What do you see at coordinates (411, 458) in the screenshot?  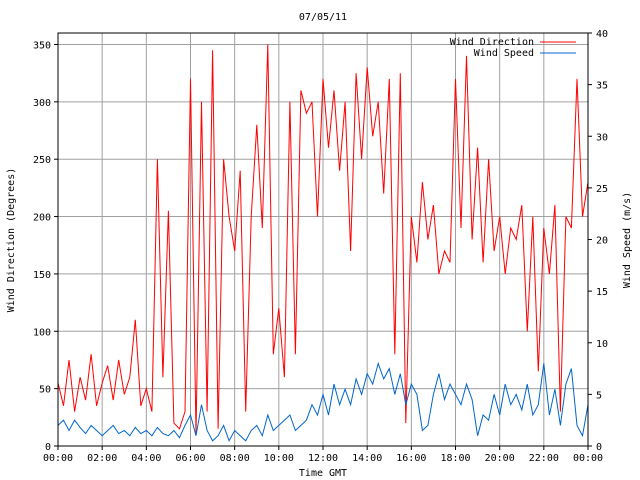 I see `x-tick-label: 16:00` at bounding box center [411, 458].